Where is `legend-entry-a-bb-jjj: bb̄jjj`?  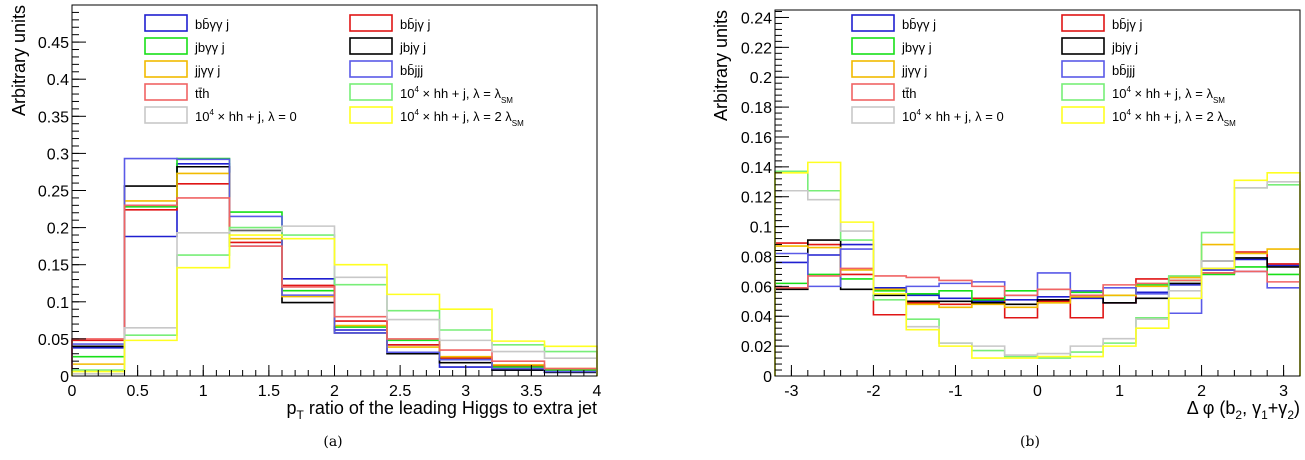
legend-entry-a-bb-jjj: bb̄jjj is located at coordinates (386, 69).